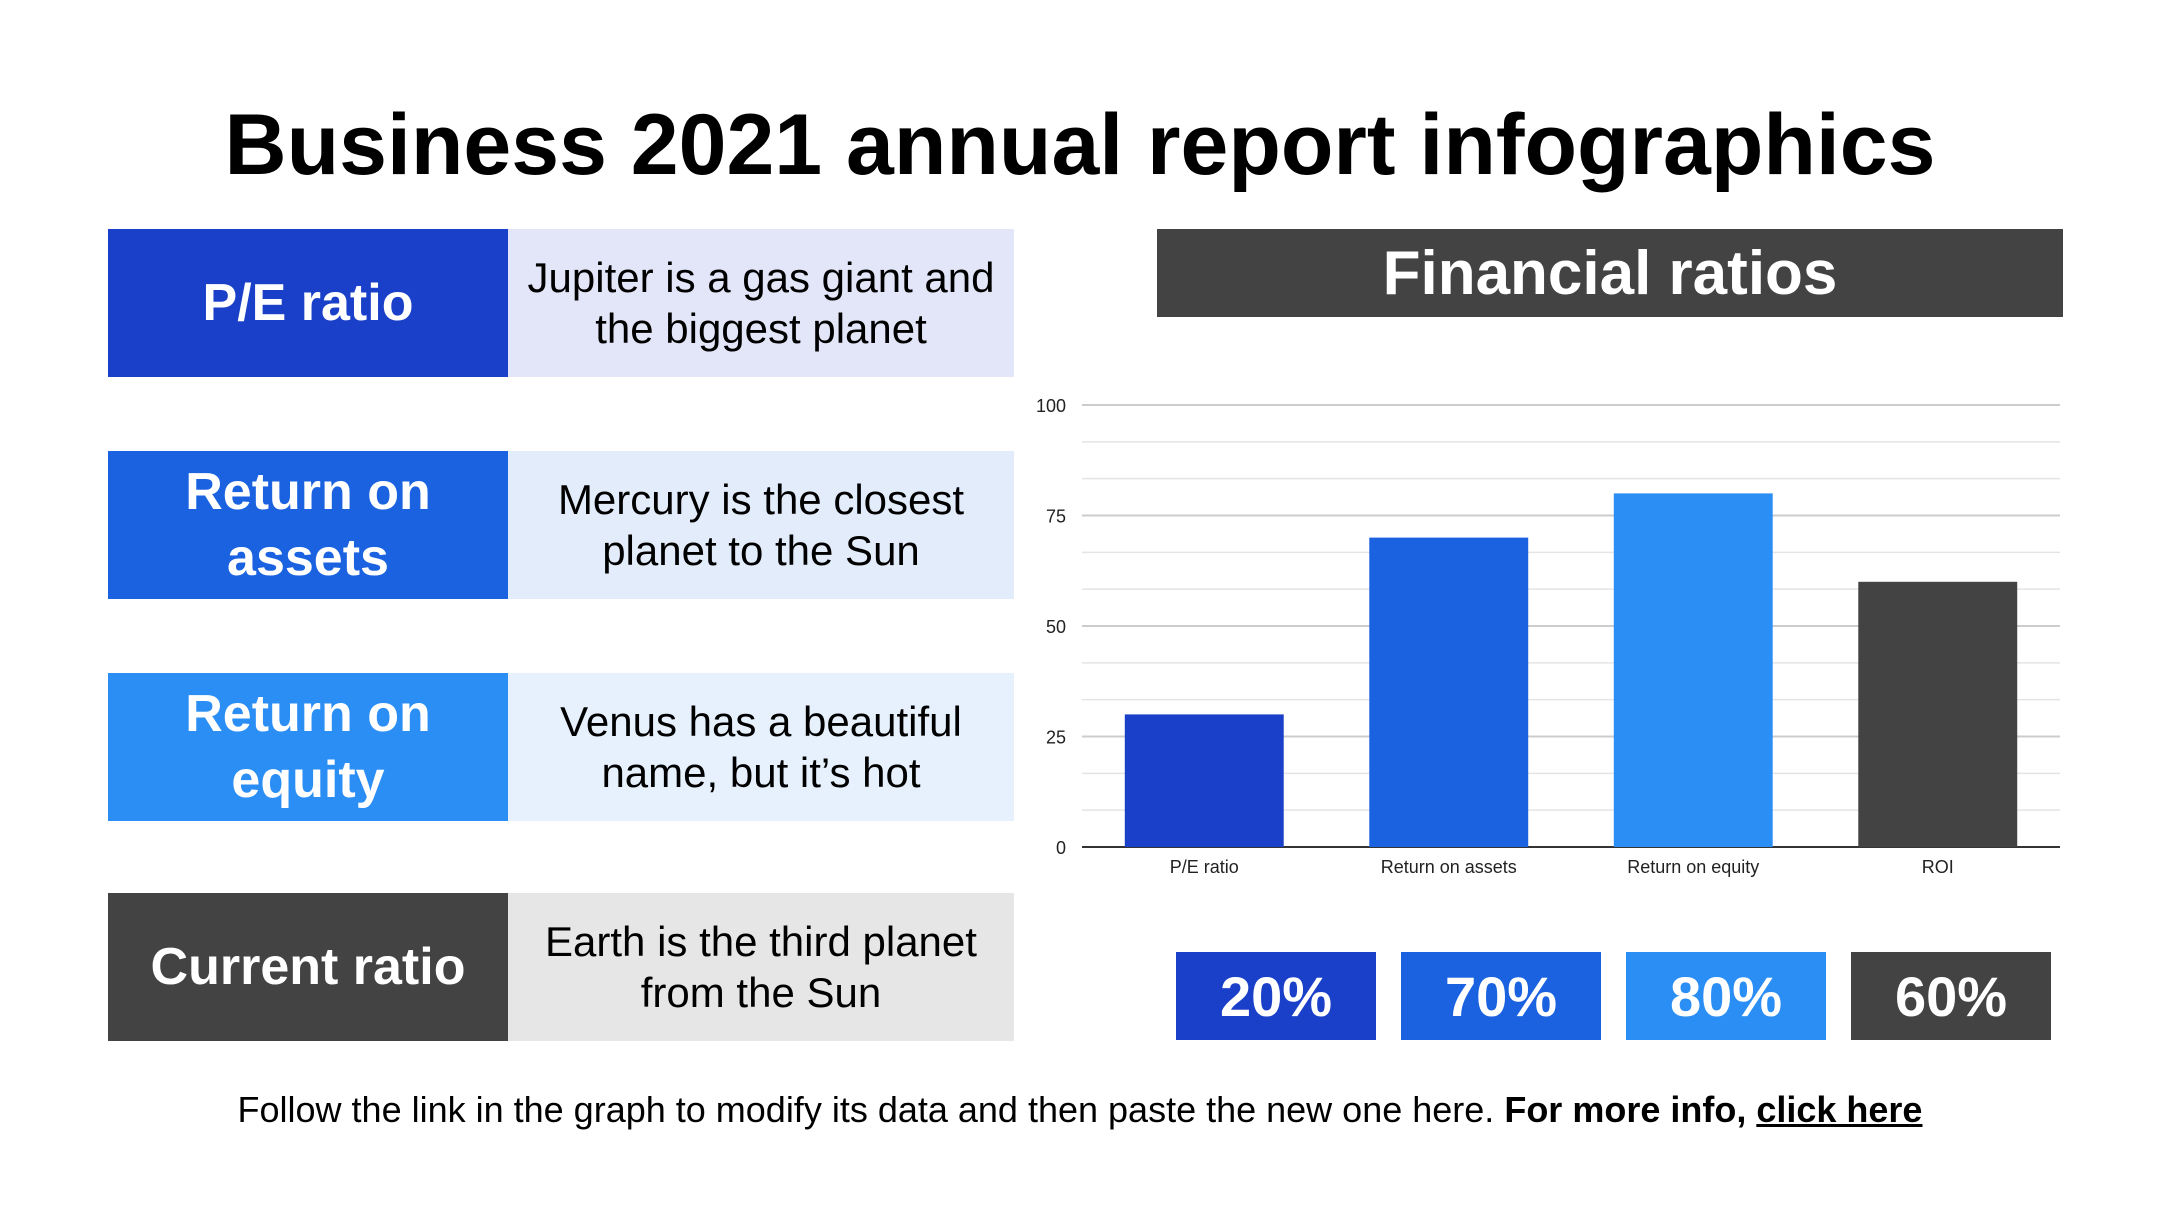  What do you see at coordinates (1204, 867) in the screenshot?
I see `x-tick-label: P/E ratio` at bounding box center [1204, 867].